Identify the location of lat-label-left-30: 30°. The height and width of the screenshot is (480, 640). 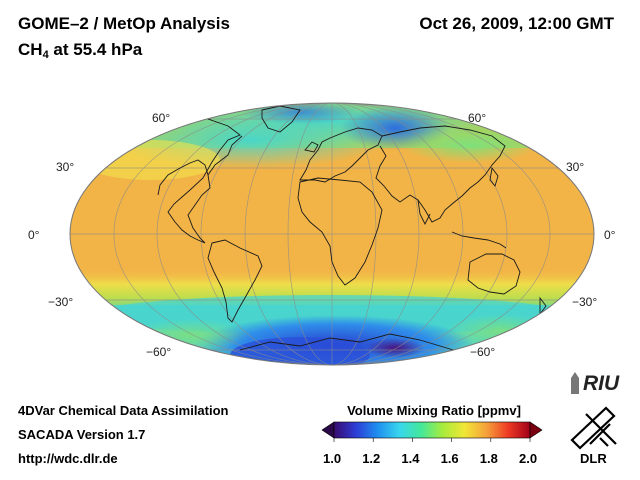
(65, 167).